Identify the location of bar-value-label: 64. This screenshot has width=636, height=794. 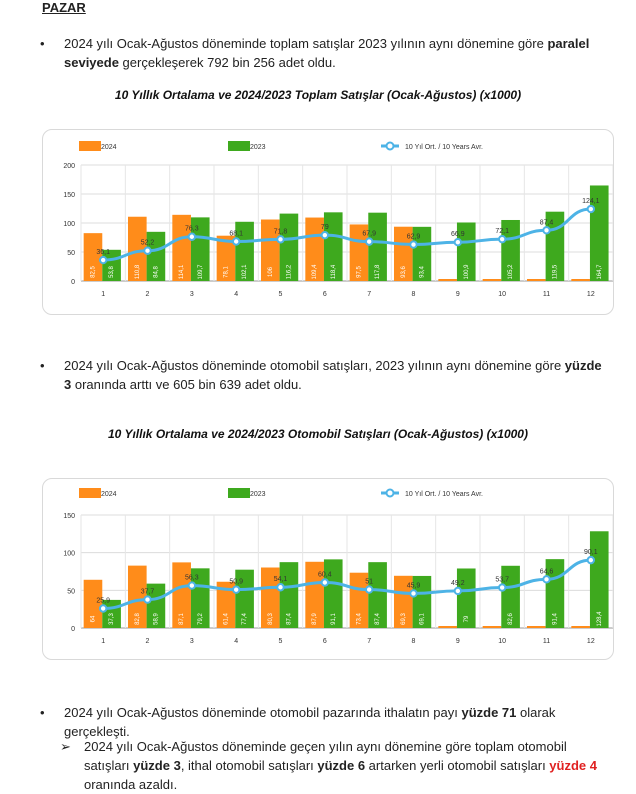
(94, 618).